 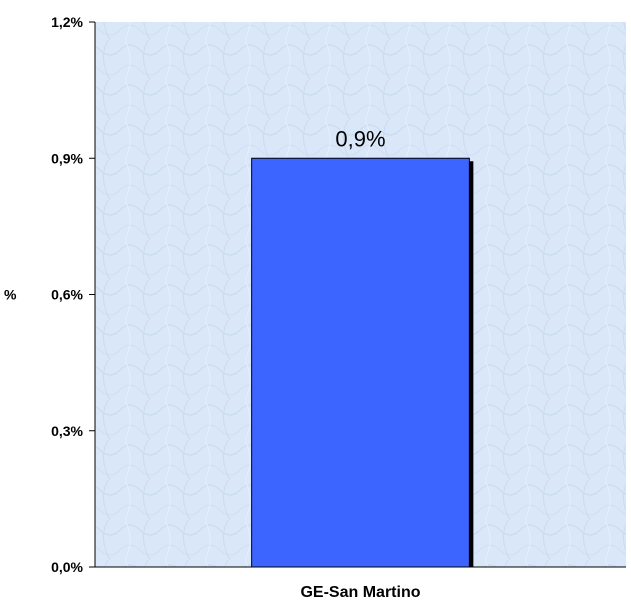 What do you see at coordinates (67, 158) in the screenshot?
I see `y-tick-label: 0,9%` at bounding box center [67, 158].